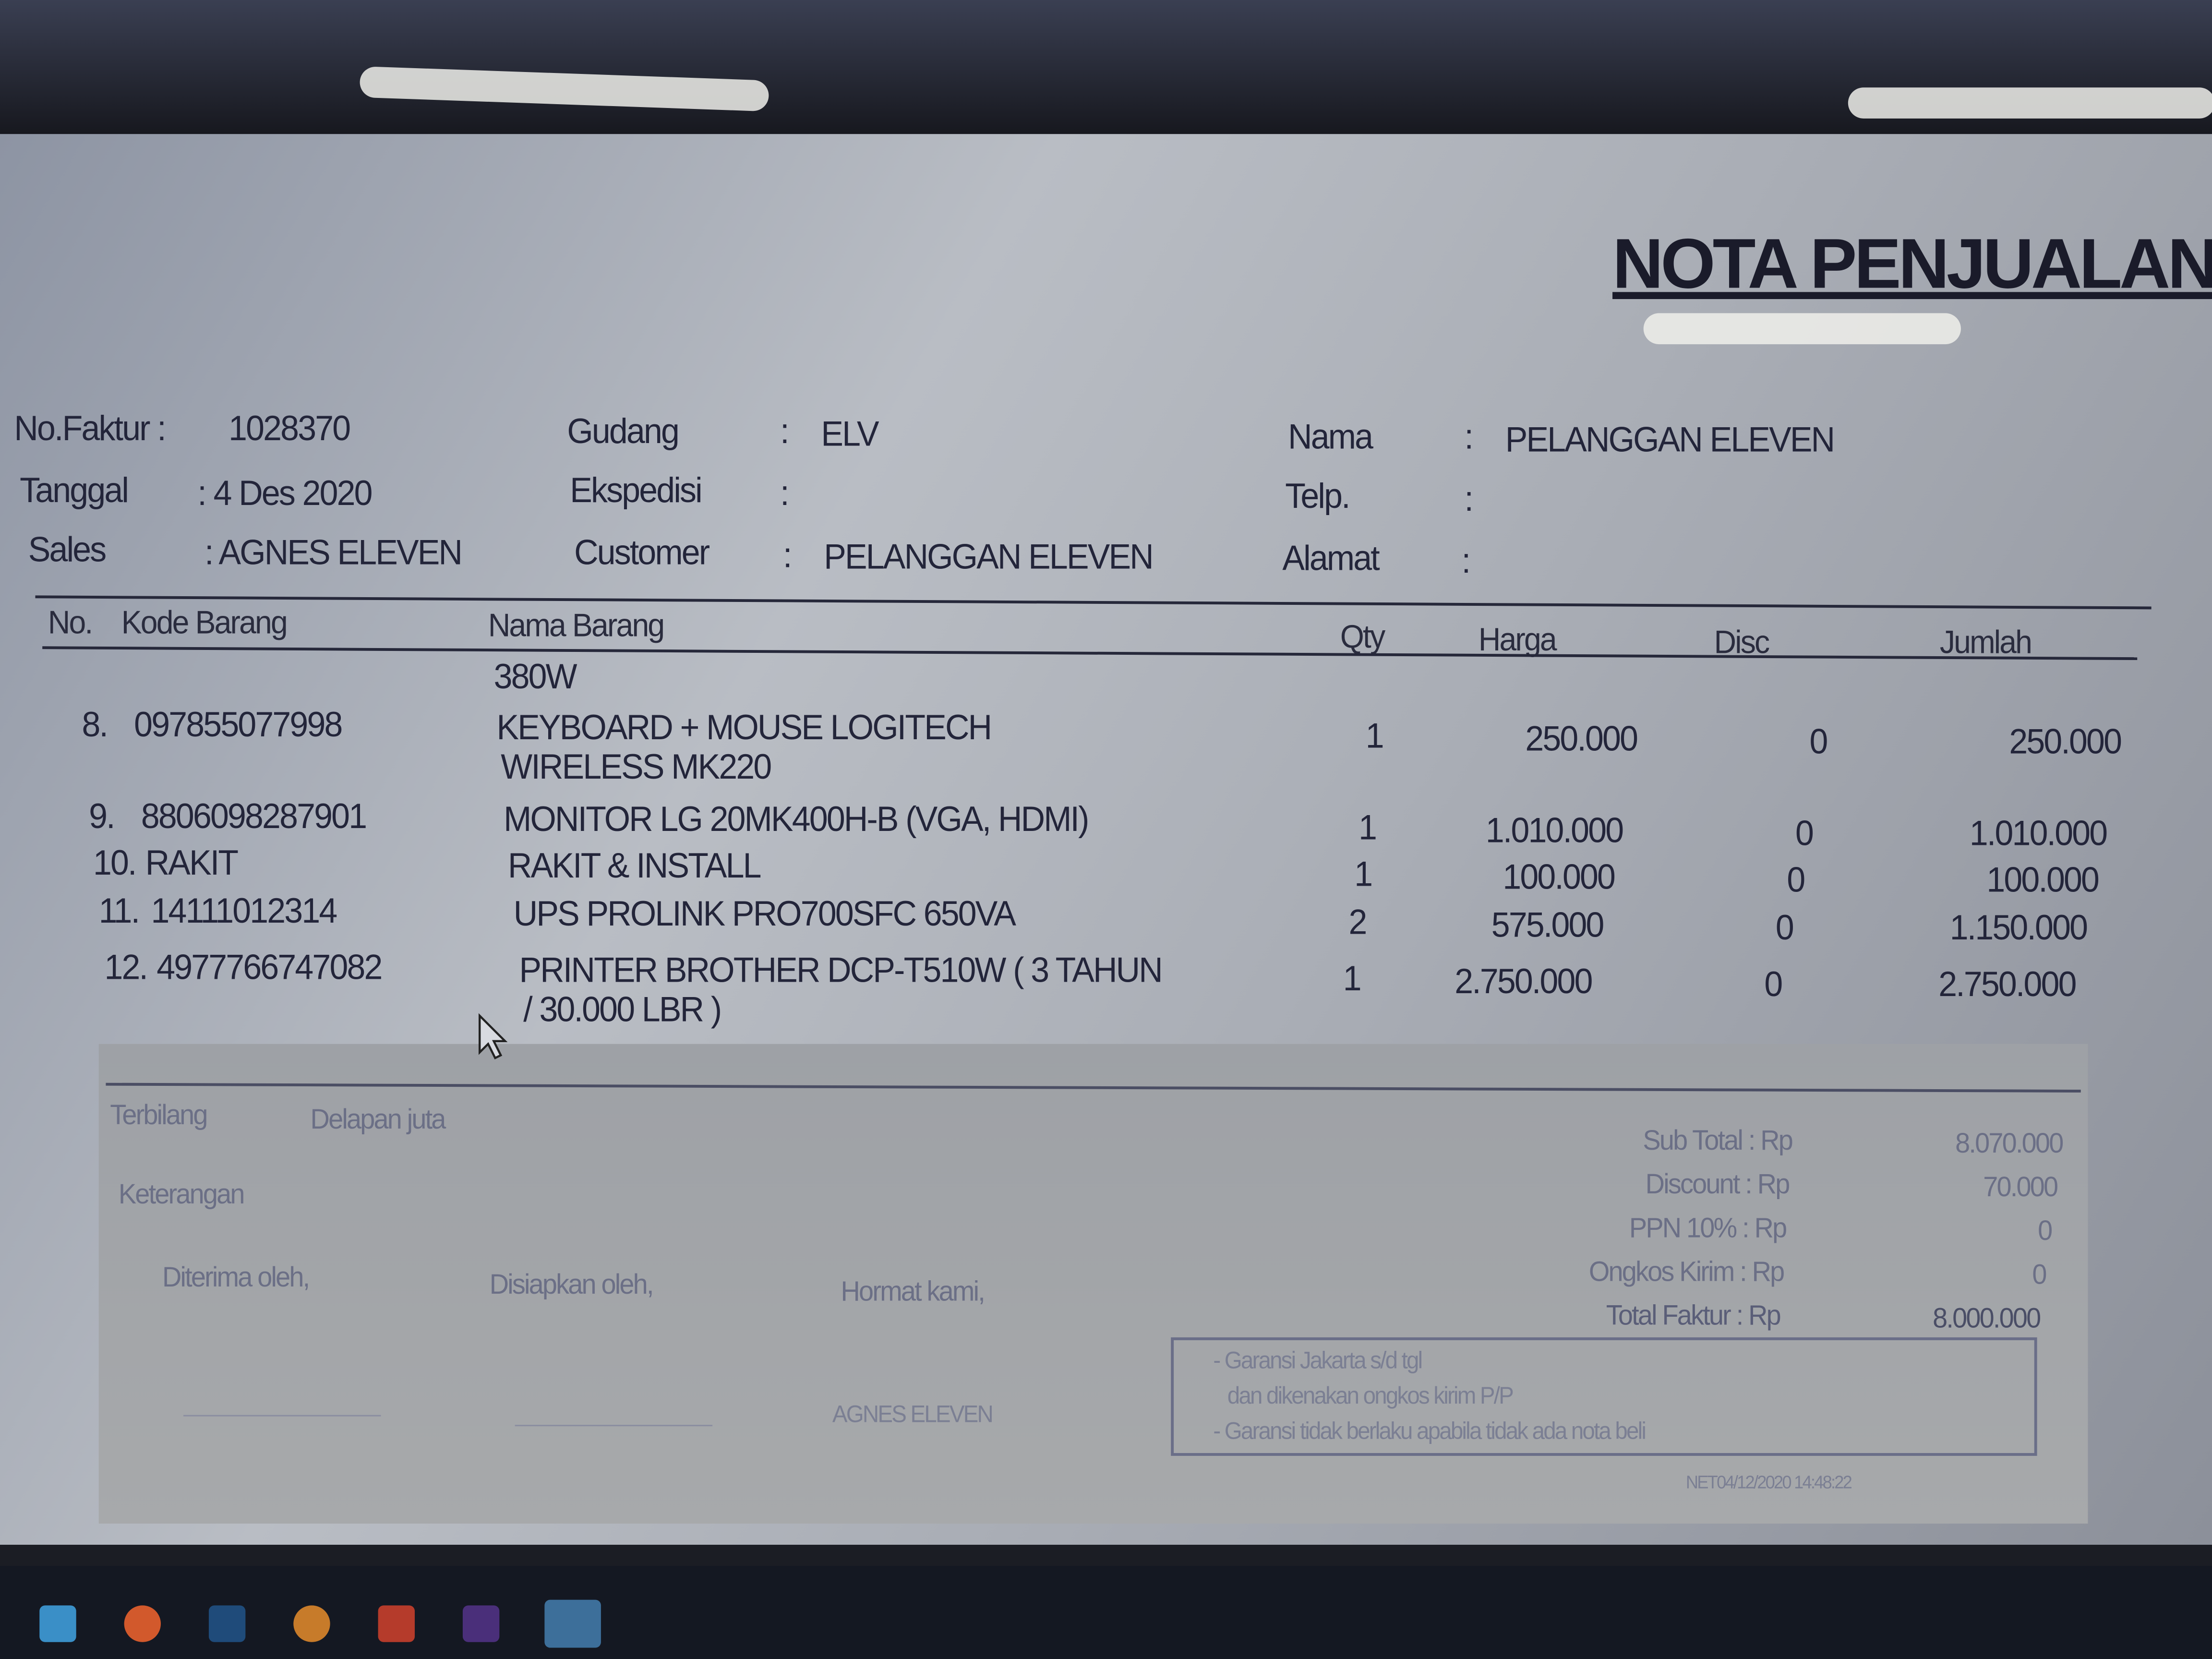  Describe the element at coordinates (1670, 440) in the screenshot. I see `nama-value: PELANGGAN ELEVEN` at that location.